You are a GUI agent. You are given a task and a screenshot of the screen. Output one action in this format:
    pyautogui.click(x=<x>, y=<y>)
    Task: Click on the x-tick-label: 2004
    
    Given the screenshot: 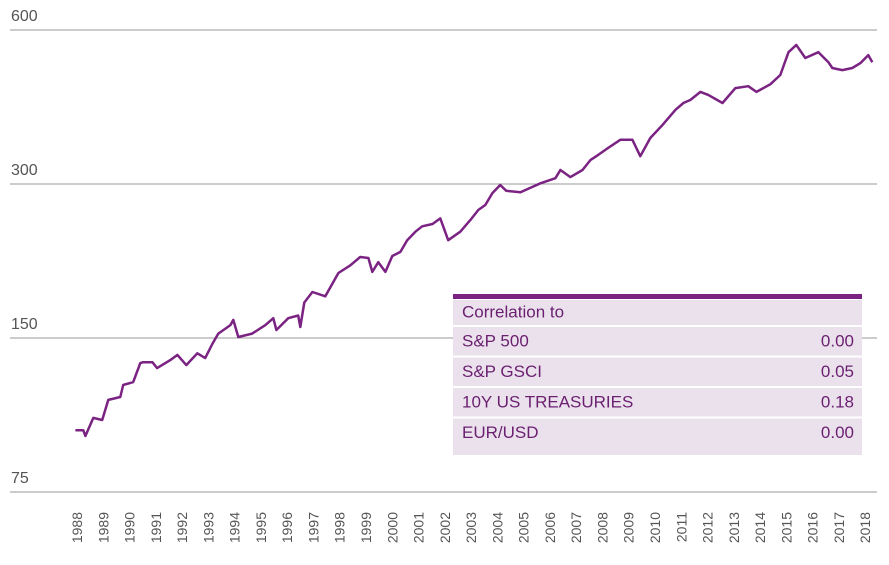 What is the action you would take?
    pyautogui.click(x=497, y=527)
    